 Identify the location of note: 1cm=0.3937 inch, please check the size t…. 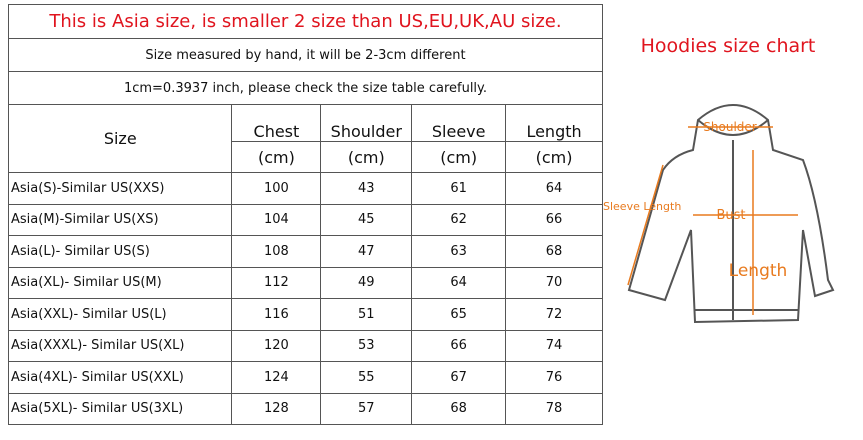
(305, 88).